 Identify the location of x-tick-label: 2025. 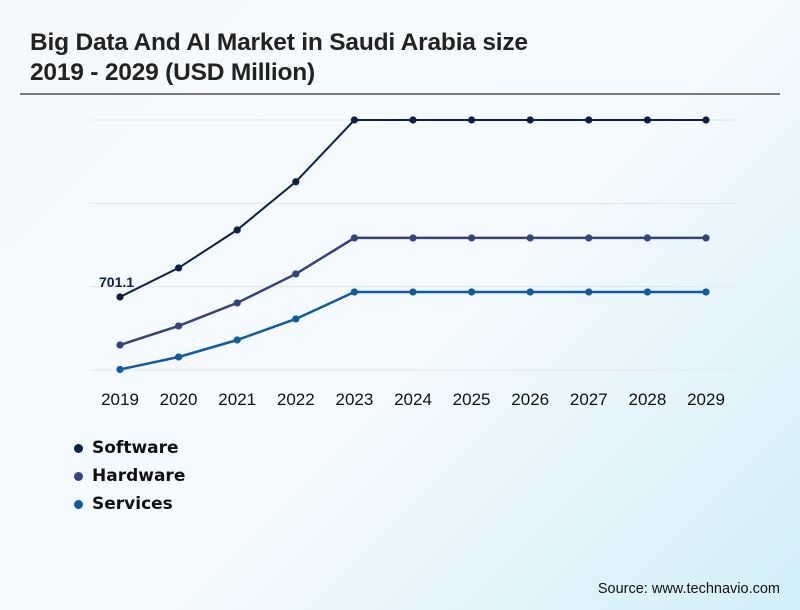
(472, 399).